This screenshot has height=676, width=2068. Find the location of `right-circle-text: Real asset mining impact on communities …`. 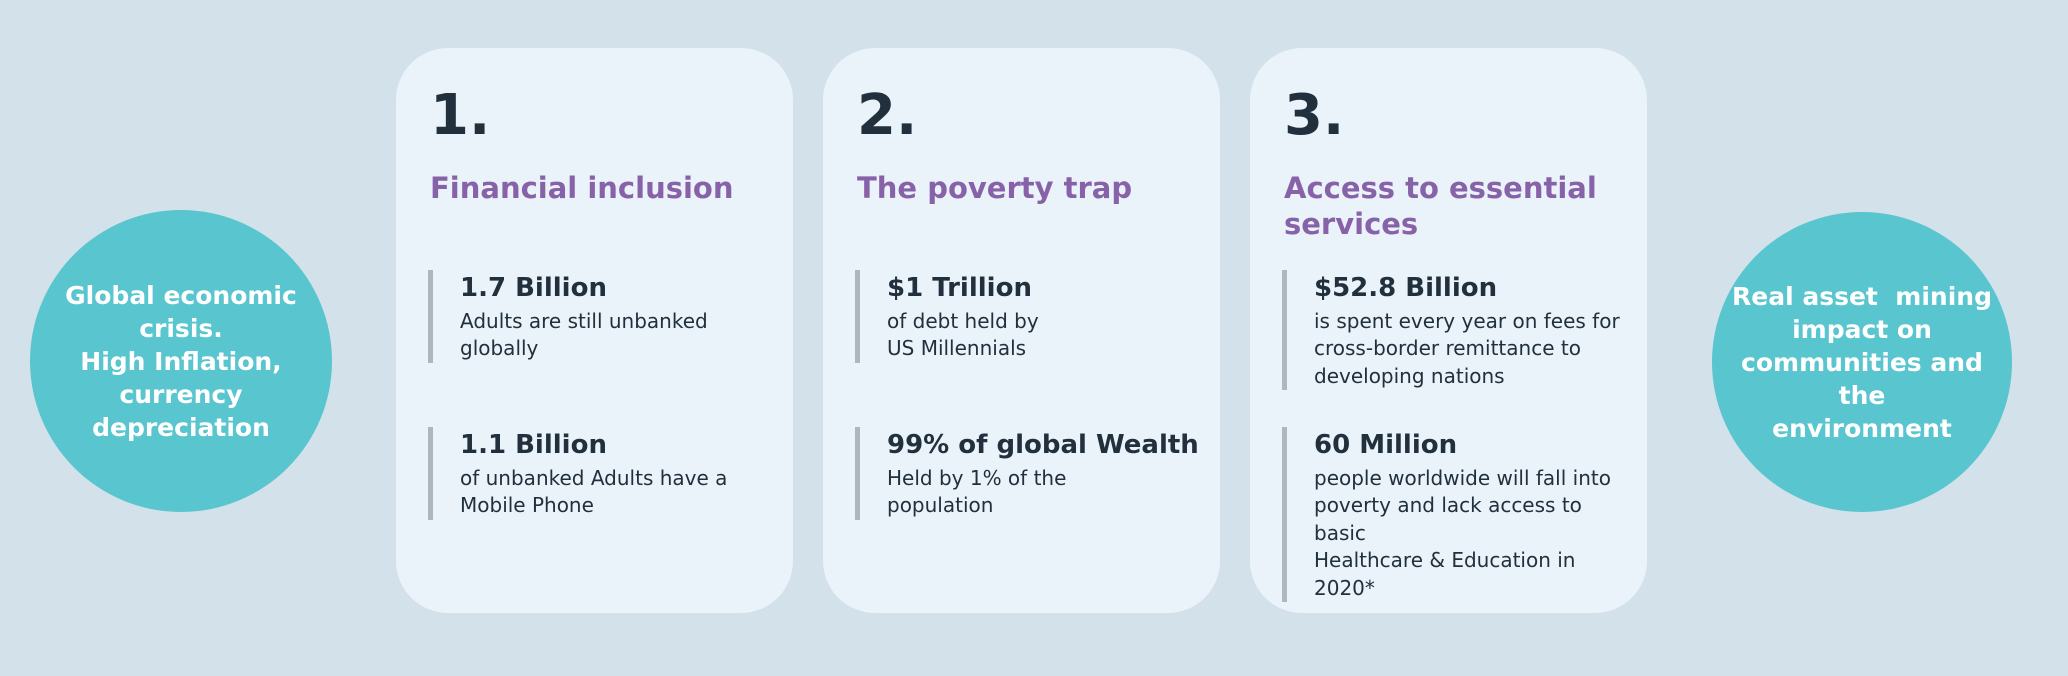

right-circle-text: Real asset mining impact on communities … is located at coordinates (1862, 362).